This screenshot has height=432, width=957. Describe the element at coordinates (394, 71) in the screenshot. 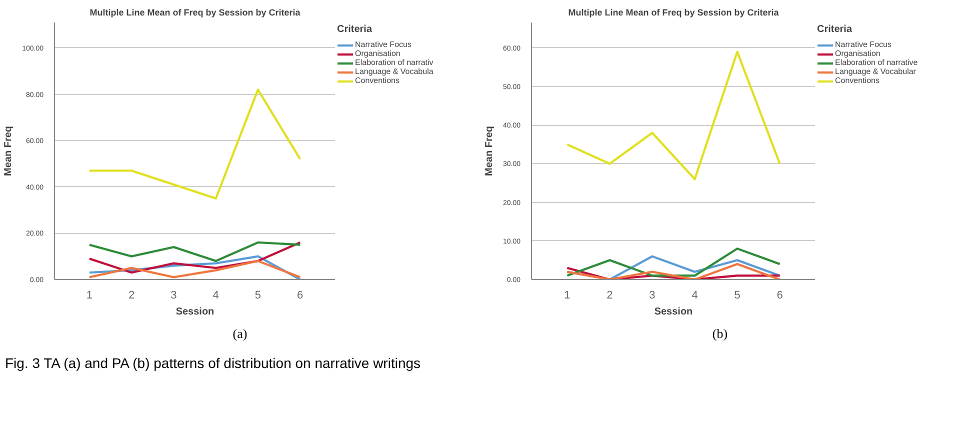

I see `legend-label: Language & Vocabula` at that location.